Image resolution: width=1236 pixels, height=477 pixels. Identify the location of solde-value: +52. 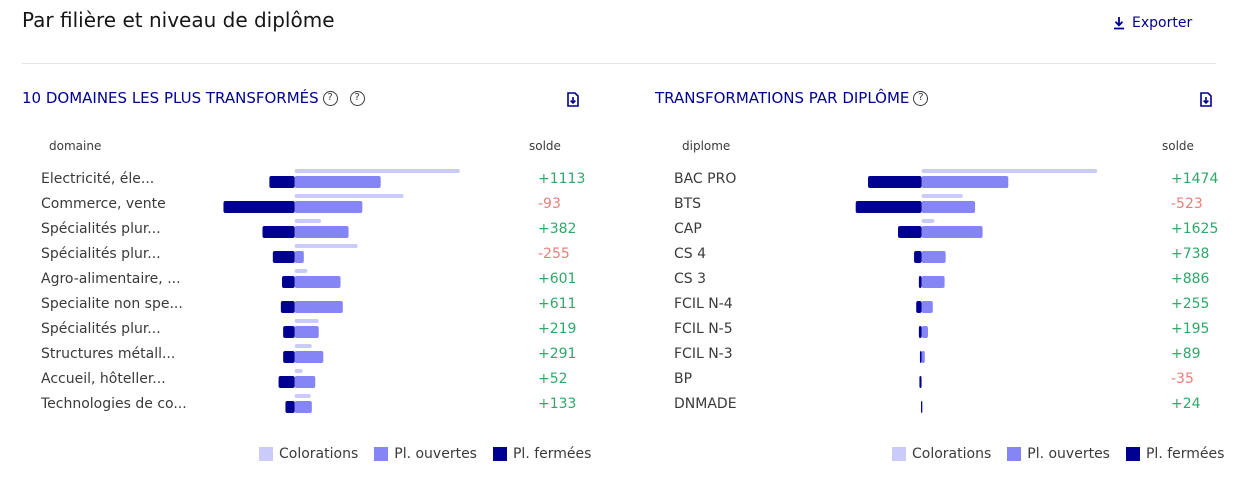
(553, 379).